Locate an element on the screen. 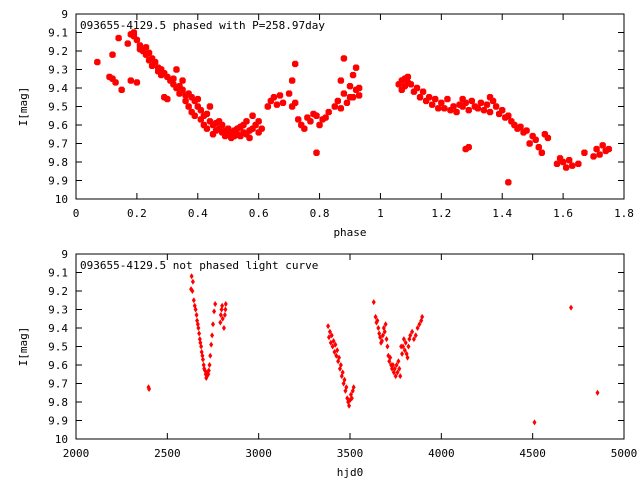 The height and width of the screenshot is (480, 640). x-tick-label: 3500 is located at coordinates (350, 453).